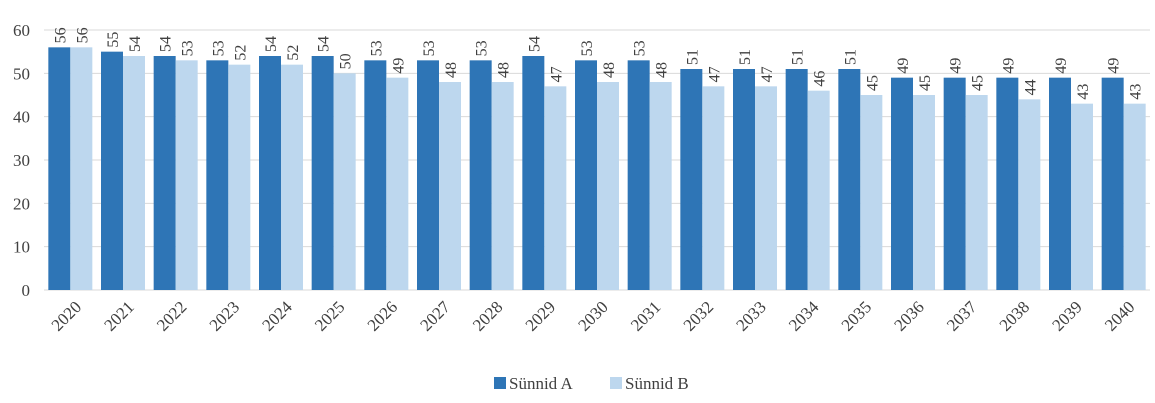 The width and height of the screenshot is (1155, 403). Describe the element at coordinates (21, 73) in the screenshot. I see `y-tick-label: 50` at that location.